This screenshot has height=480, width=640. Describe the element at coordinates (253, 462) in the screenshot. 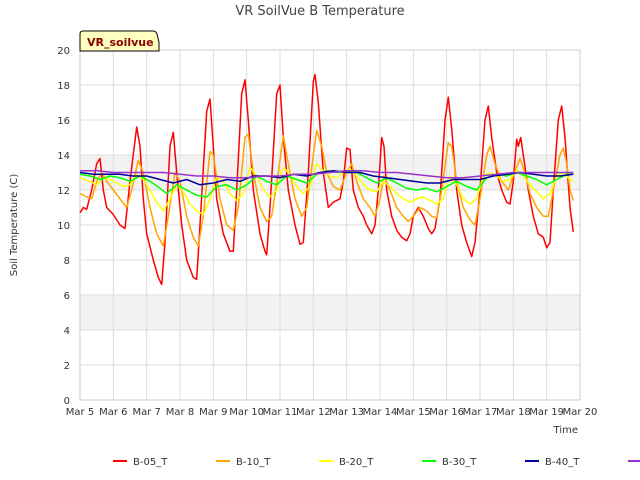

I see `legend-label: B-10_T` at that location.